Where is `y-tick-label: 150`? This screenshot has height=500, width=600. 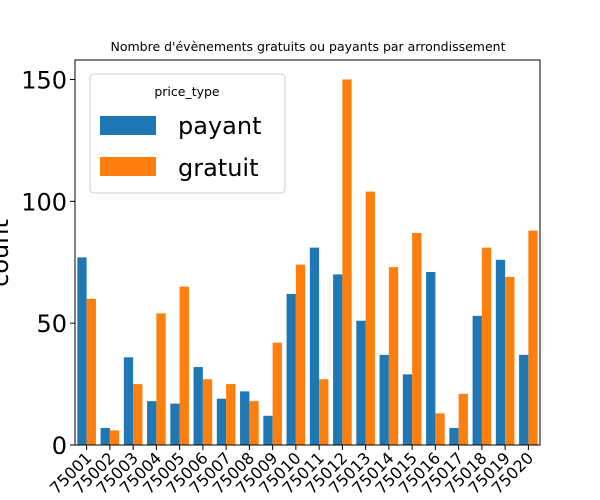
y-tick-label: 150 is located at coordinates (44, 80).